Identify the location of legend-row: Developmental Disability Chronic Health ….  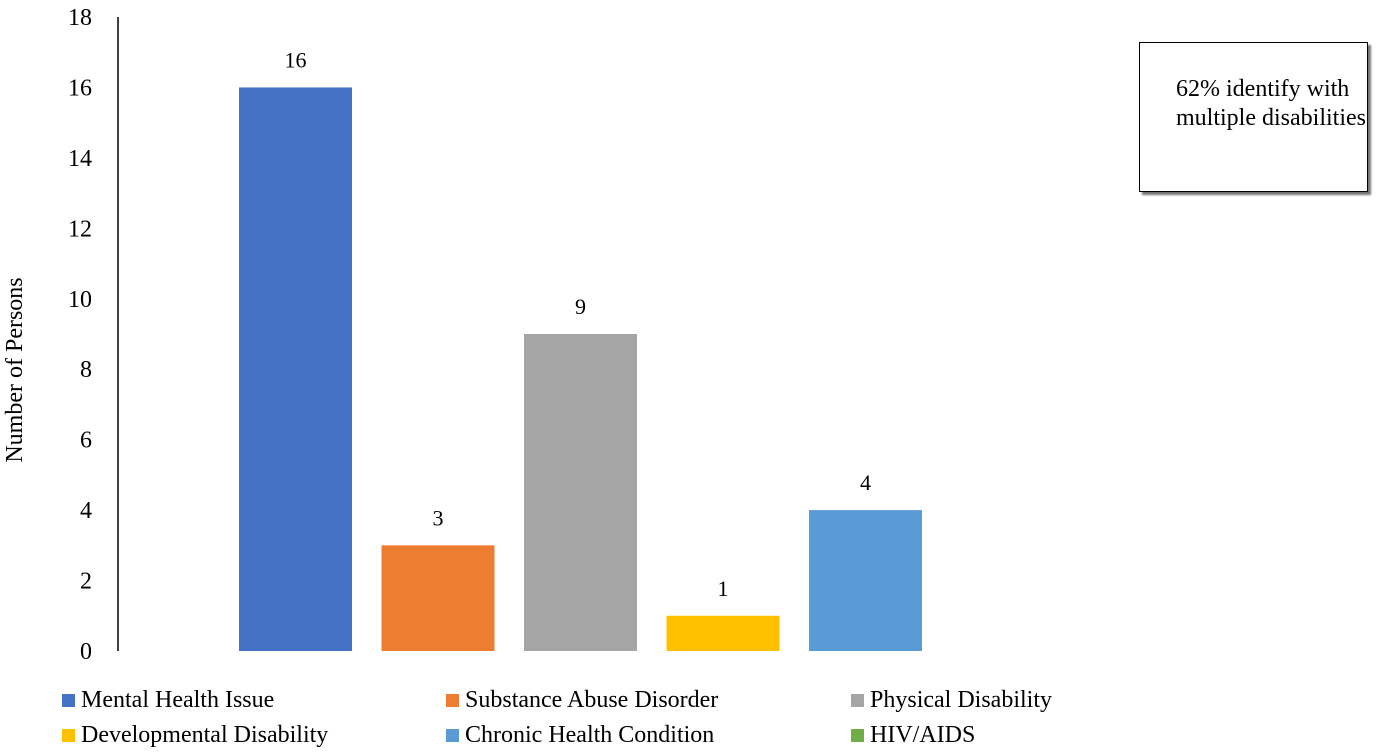
(712, 735).